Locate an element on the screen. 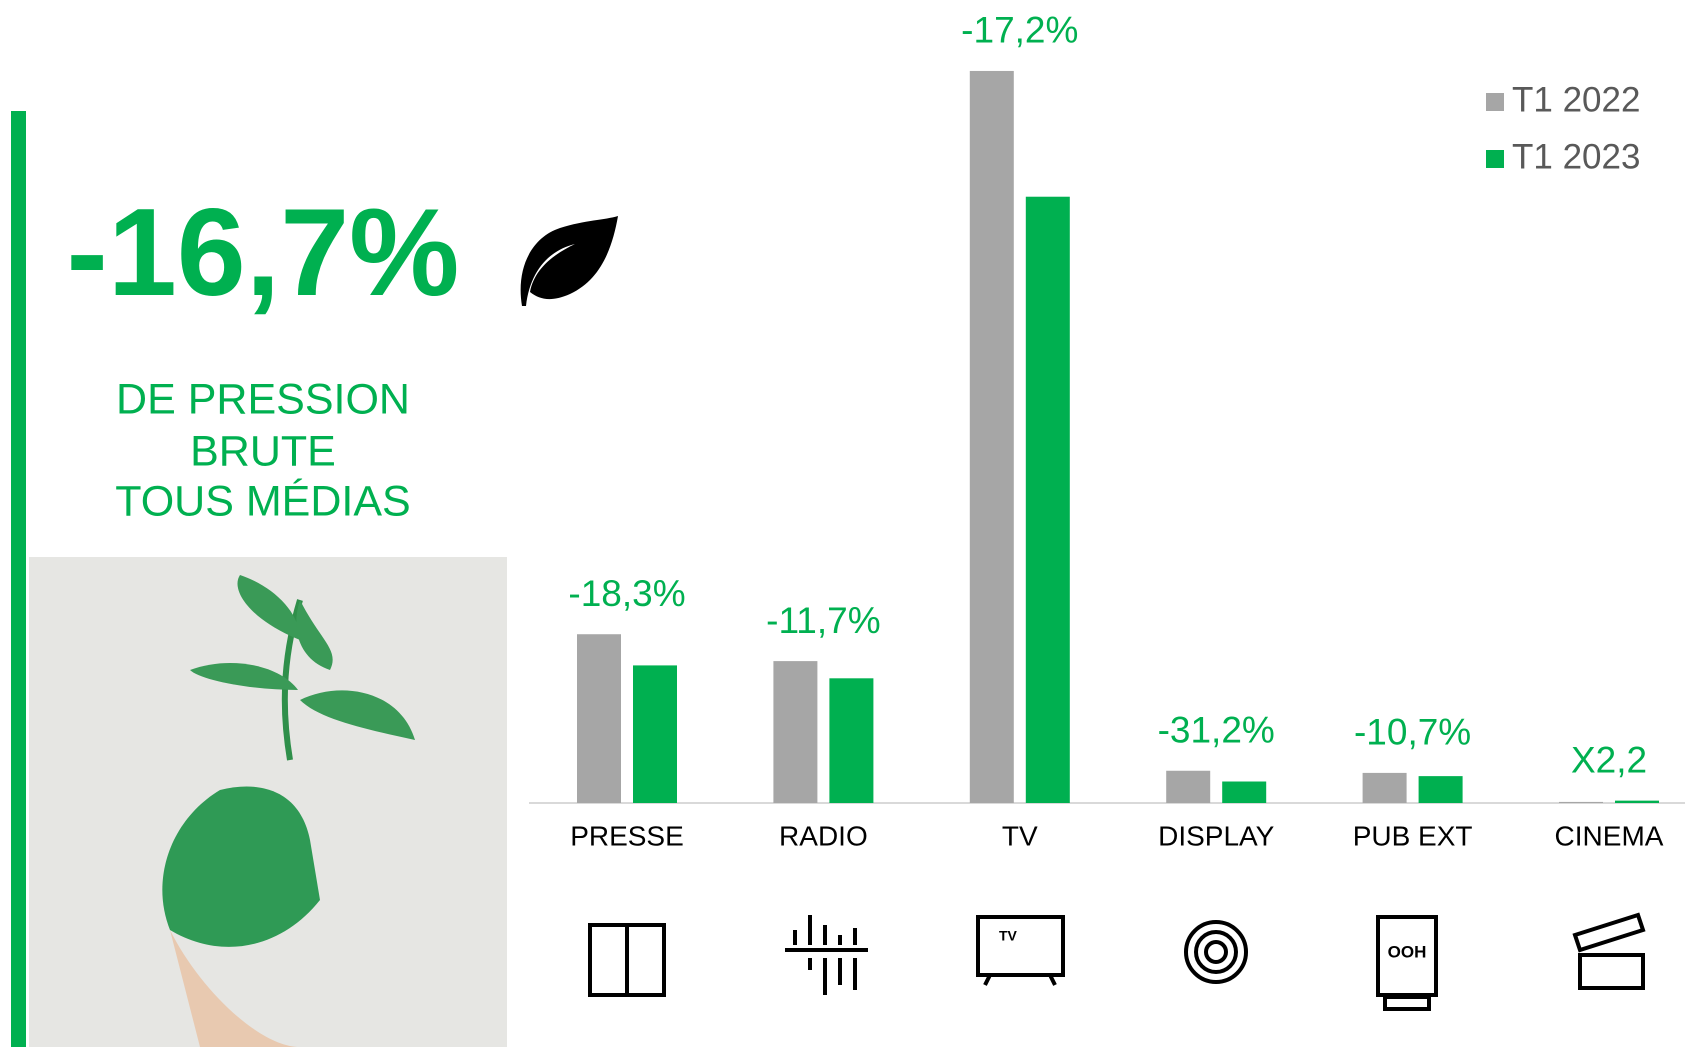 The image size is (1685, 1047). legend-label: T1 2023 is located at coordinates (1576, 156).